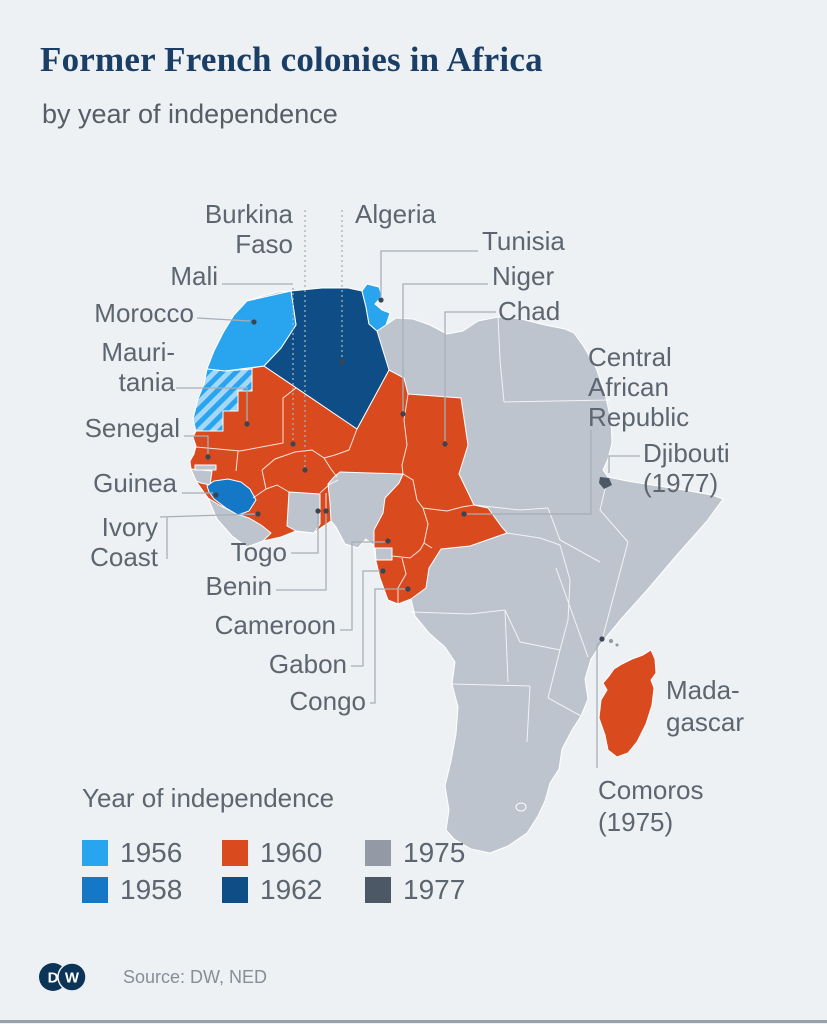 The width and height of the screenshot is (827, 1024). What do you see at coordinates (638, 417) in the screenshot?
I see `label-car-3: Republic` at bounding box center [638, 417].